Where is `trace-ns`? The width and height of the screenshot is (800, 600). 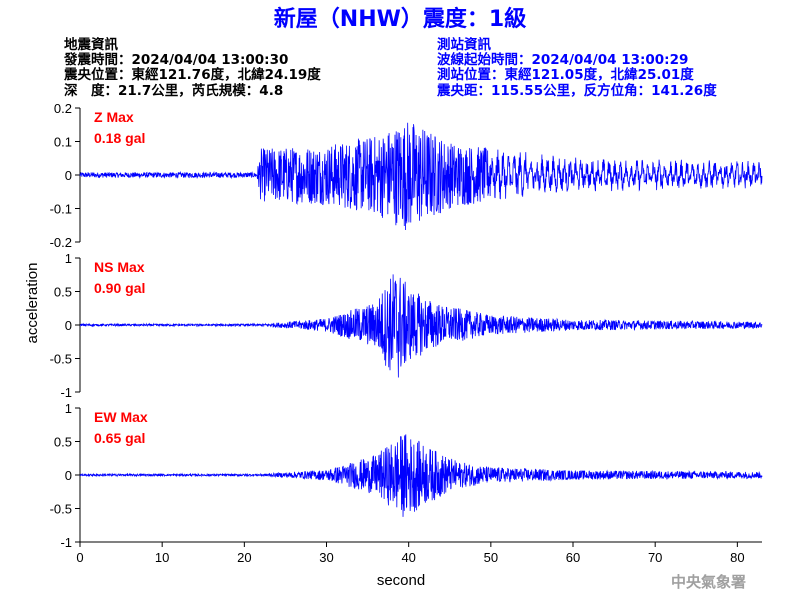 trace-ns is located at coordinates (421, 326).